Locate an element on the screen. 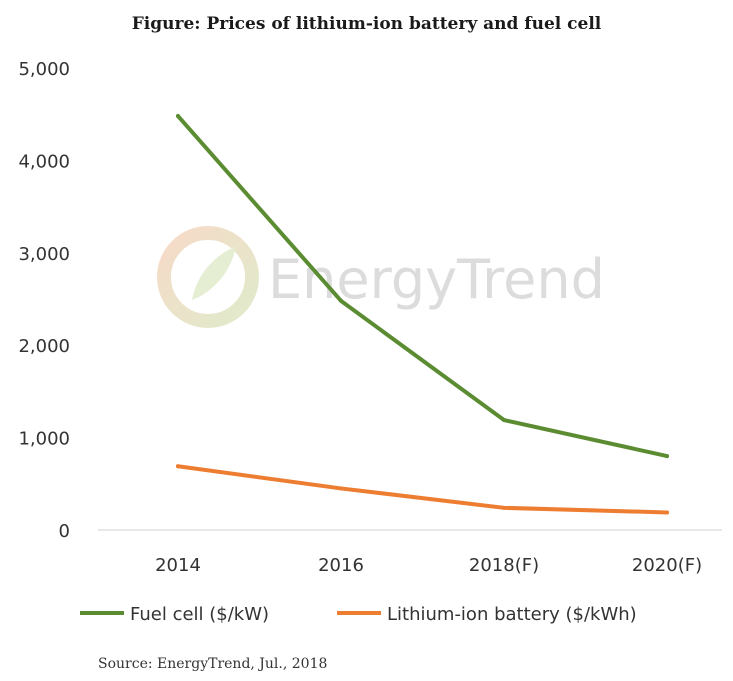 The width and height of the screenshot is (733, 681). legend-label-0: Fuel cell ($/kW) is located at coordinates (199, 614).